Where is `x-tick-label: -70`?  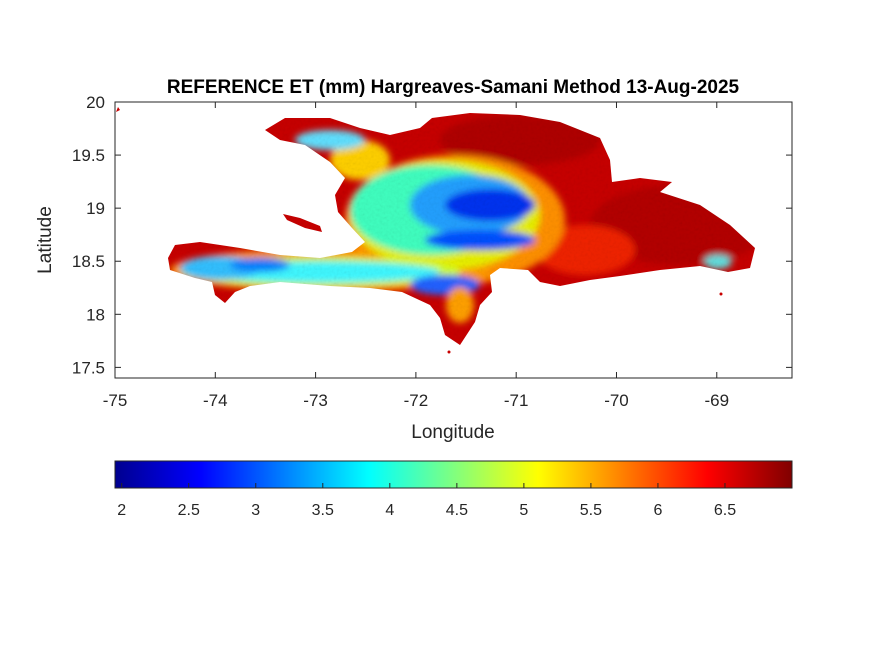 x-tick-label: -70 is located at coordinates (616, 400).